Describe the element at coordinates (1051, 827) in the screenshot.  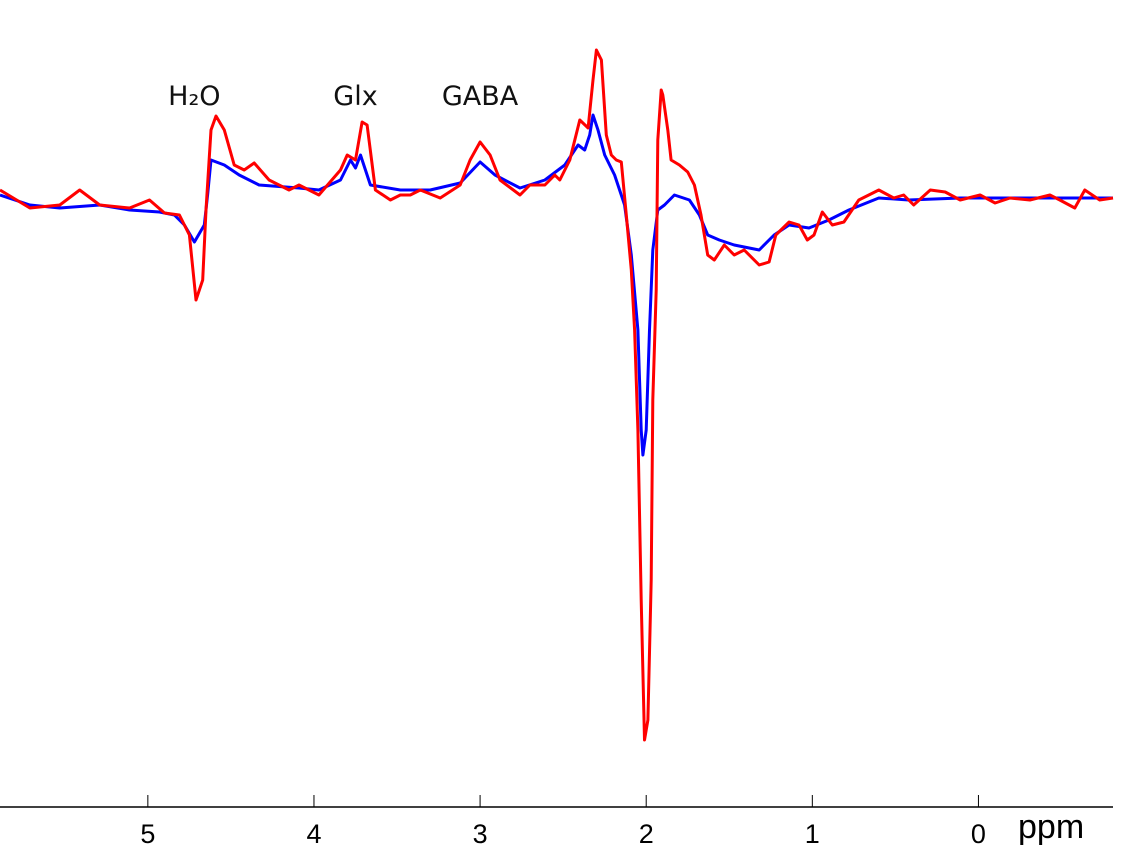
I see `x-axis-label: ppm` at that location.